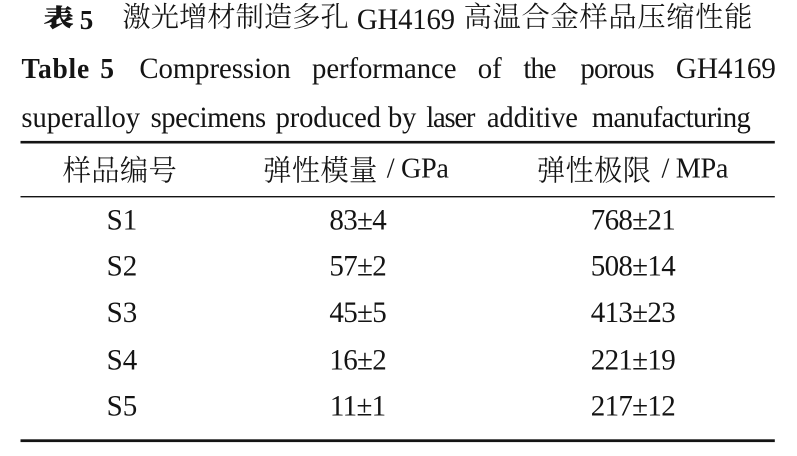  Describe the element at coordinates (451, 118) in the screenshot. I see `svg-text: laser` at that location.